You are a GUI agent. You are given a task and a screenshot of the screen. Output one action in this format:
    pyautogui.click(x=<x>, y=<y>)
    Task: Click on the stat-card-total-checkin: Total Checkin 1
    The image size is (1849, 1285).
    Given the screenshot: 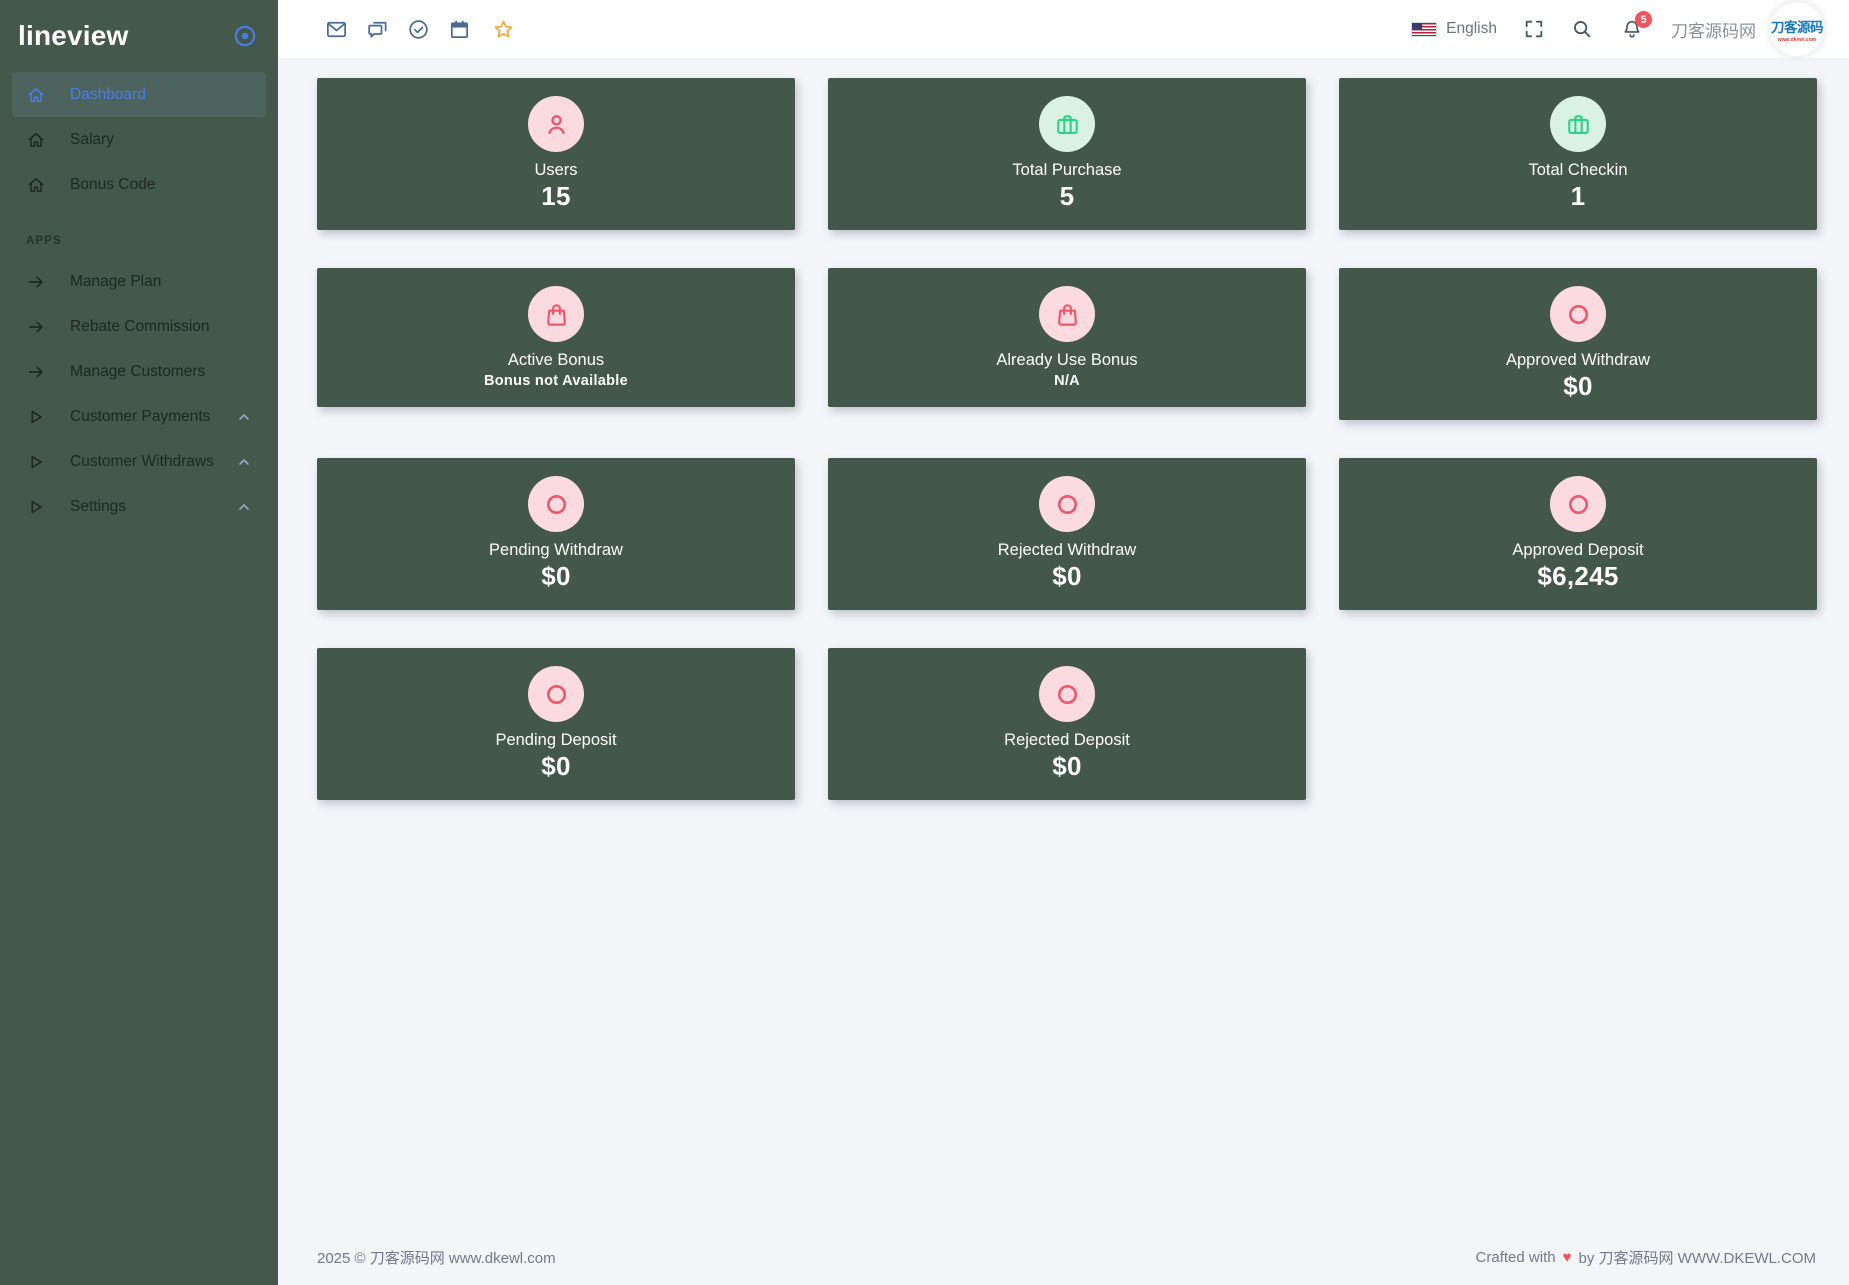 What is the action you would take?
    pyautogui.click(x=1578, y=154)
    